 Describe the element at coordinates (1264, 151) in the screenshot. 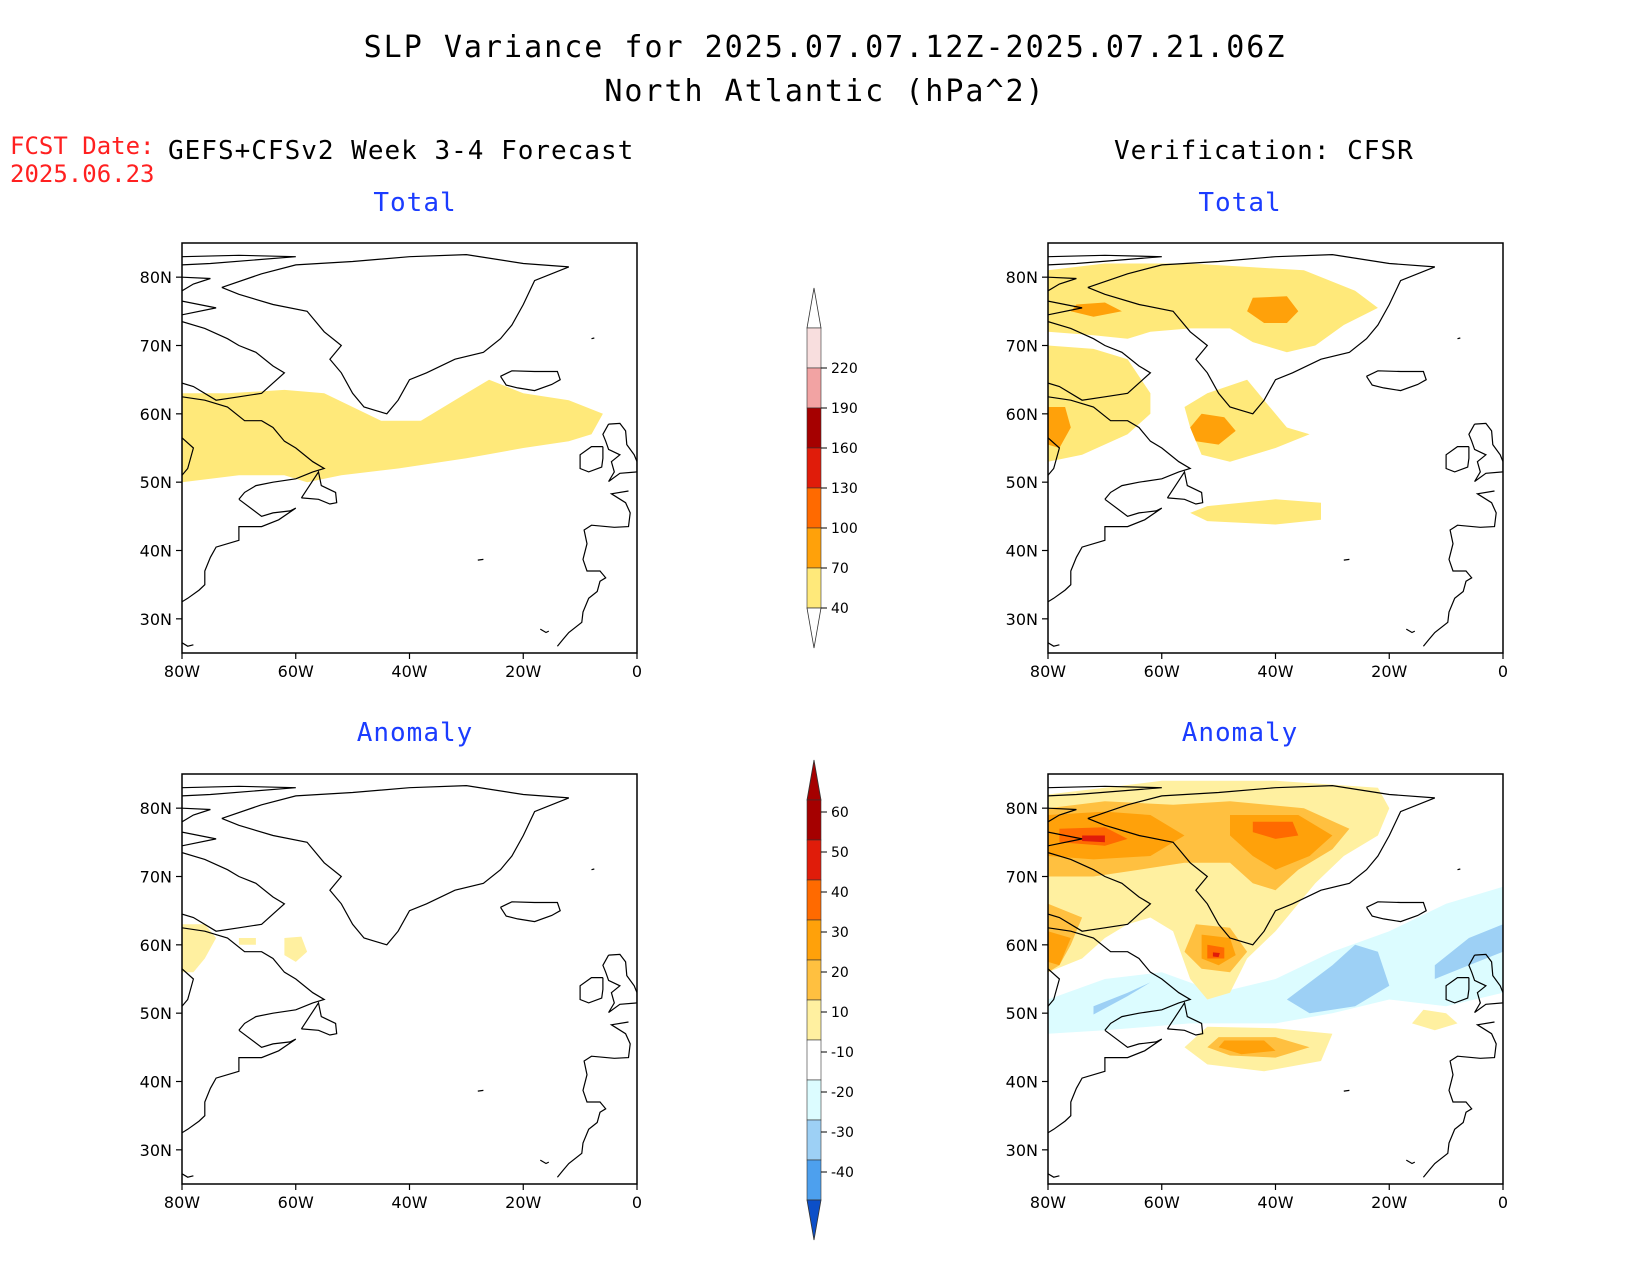

I see `verification-column-header: Verification: CFSR` at that location.